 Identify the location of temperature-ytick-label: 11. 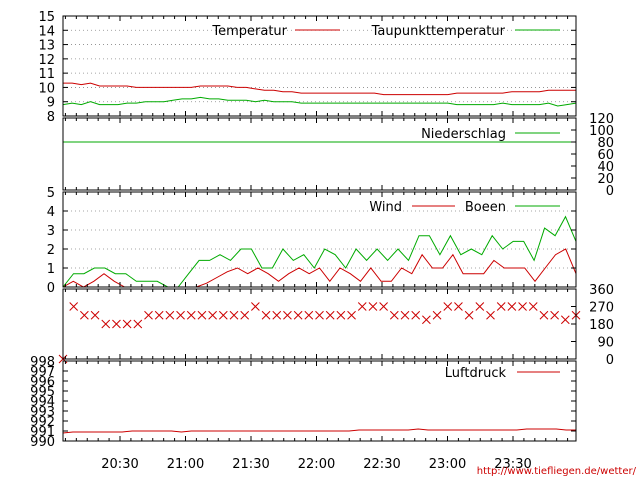
(46, 74).